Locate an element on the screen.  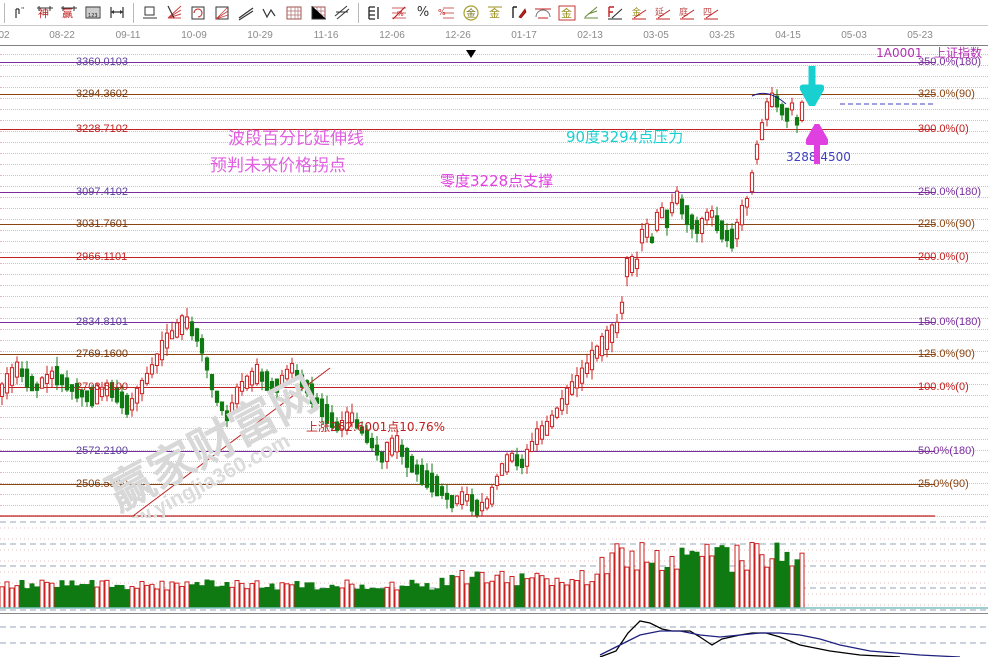
price-level-label: 2769.1600 is located at coordinates (102, 354).